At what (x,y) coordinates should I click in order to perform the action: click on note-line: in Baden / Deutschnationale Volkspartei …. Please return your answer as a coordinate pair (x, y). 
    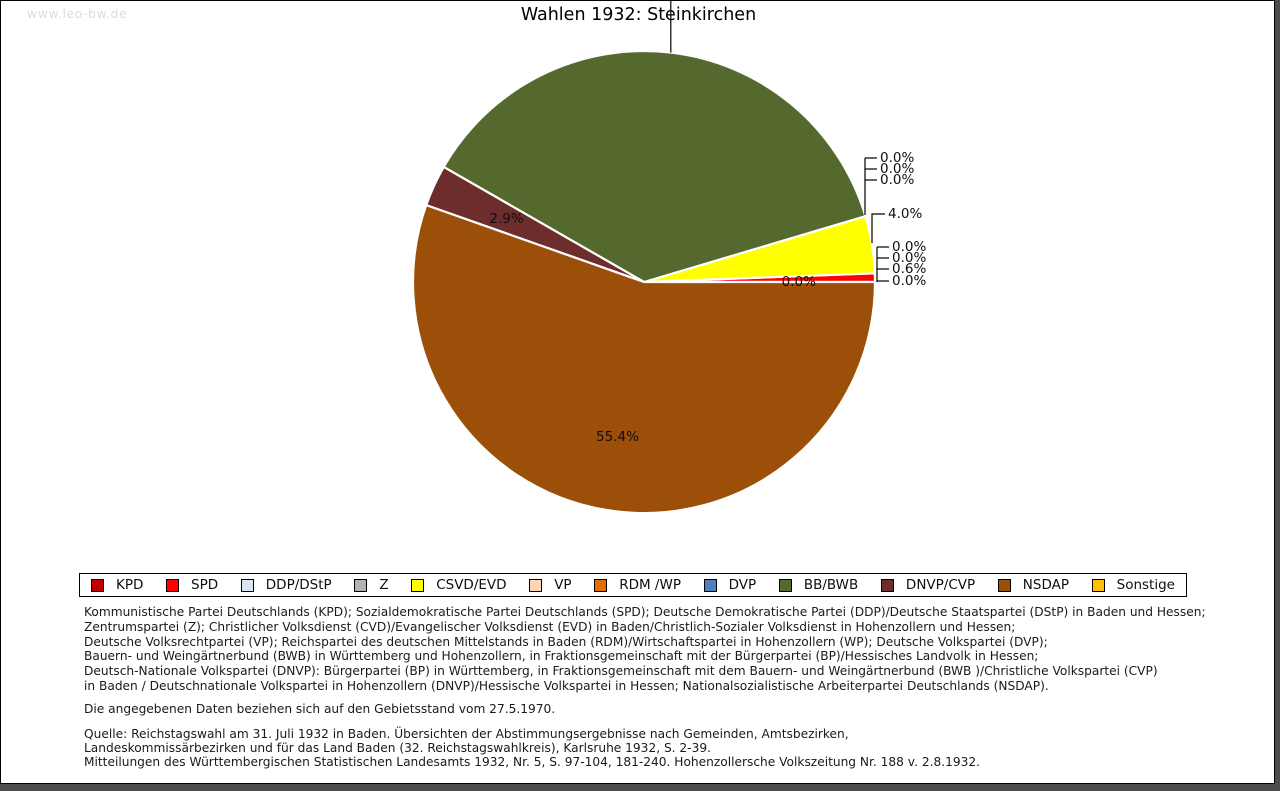
    Looking at the image, I should click on (566, 685).